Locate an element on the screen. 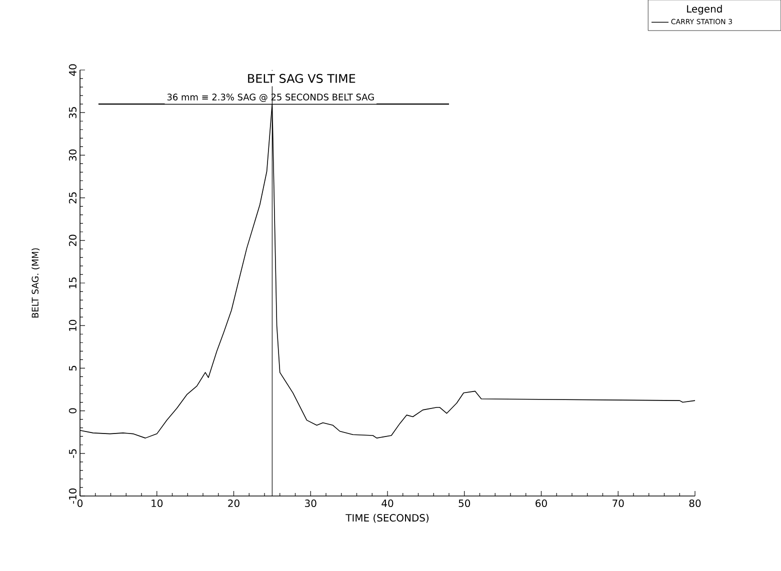 The height and width of the screenshot is (571, 781). x-axis-title: TIME (SECONDS) is located at coordinates (387, 518).